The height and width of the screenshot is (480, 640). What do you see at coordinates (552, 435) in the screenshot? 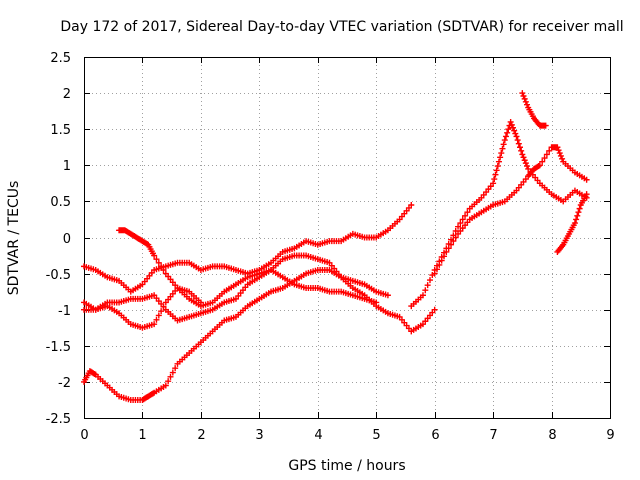
I see `x-tick-label: 8` at bounding box center [552, 435].